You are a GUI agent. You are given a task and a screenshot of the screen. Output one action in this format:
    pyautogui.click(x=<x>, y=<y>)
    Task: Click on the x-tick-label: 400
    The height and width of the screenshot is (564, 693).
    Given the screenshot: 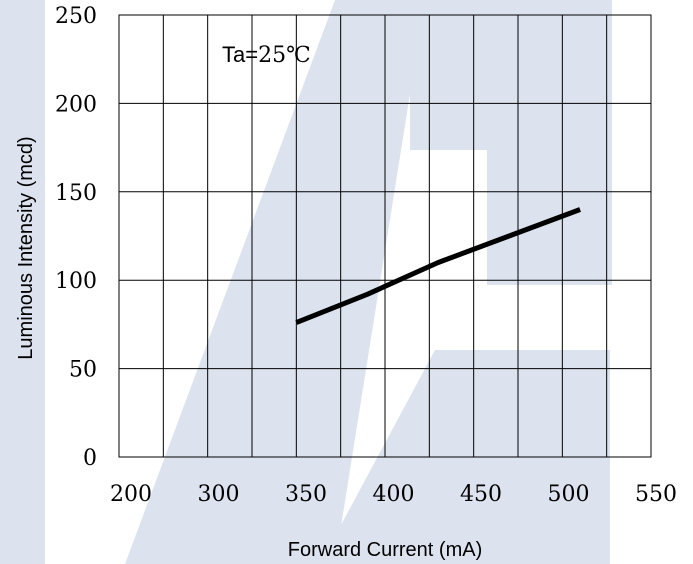 What is the action you would take?
    pyautogui.click(x=394, y=494)
    